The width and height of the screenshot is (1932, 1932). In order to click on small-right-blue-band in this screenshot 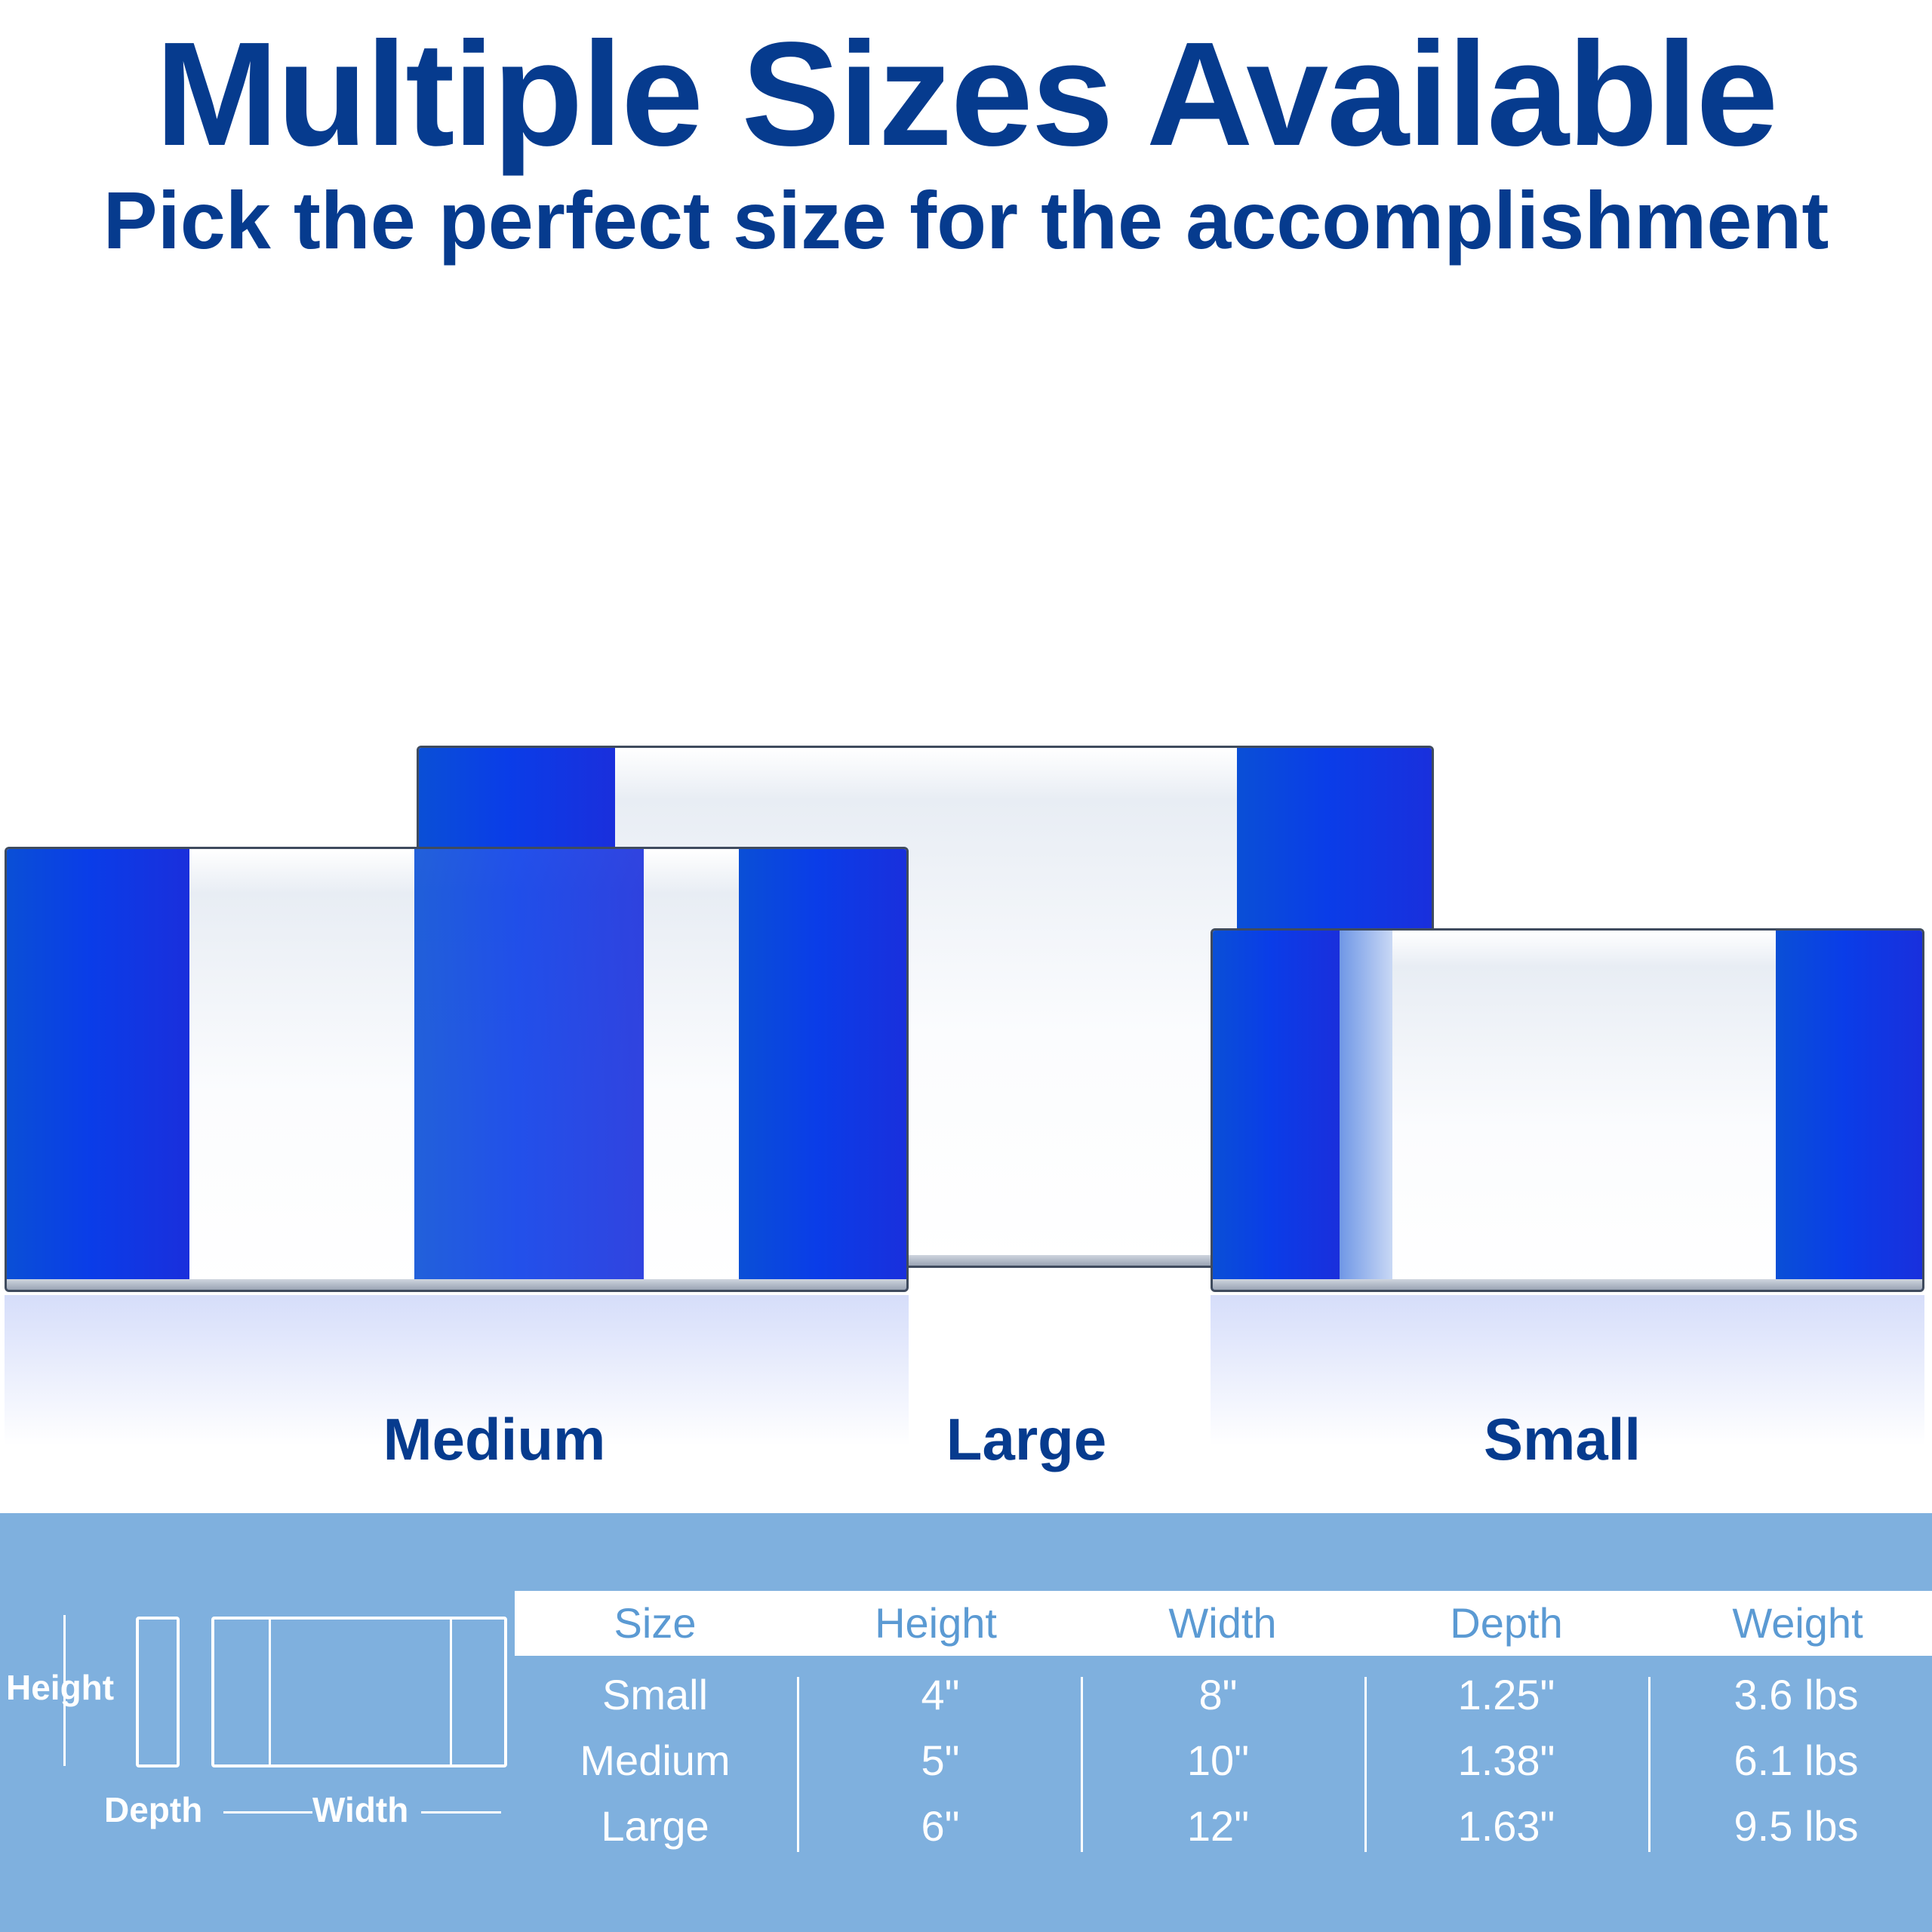, I will do `click(1849, 1110)`.